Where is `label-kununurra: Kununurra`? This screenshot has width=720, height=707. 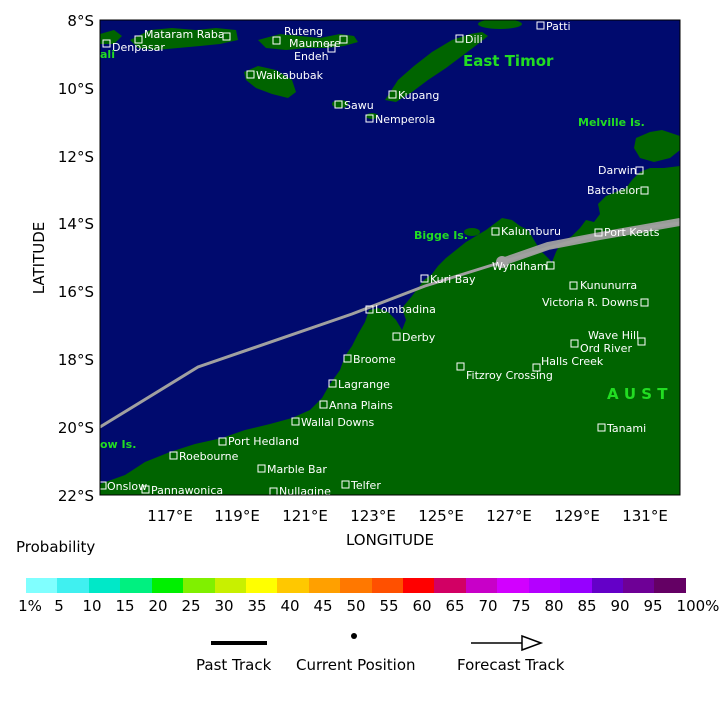 label-kununurra: Kununurra is located at coordinates (608, 285).